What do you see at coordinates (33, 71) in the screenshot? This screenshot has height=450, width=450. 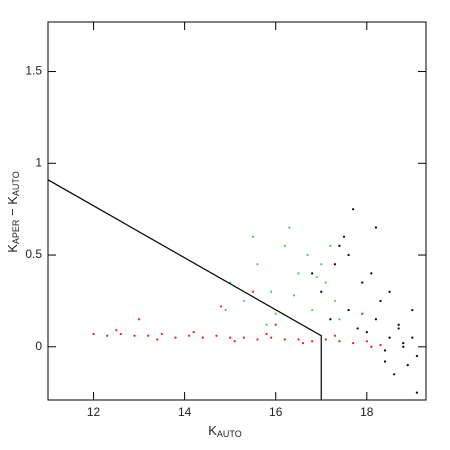 I see `y-tick-label: 1.5` at bounding box center [33, 71].